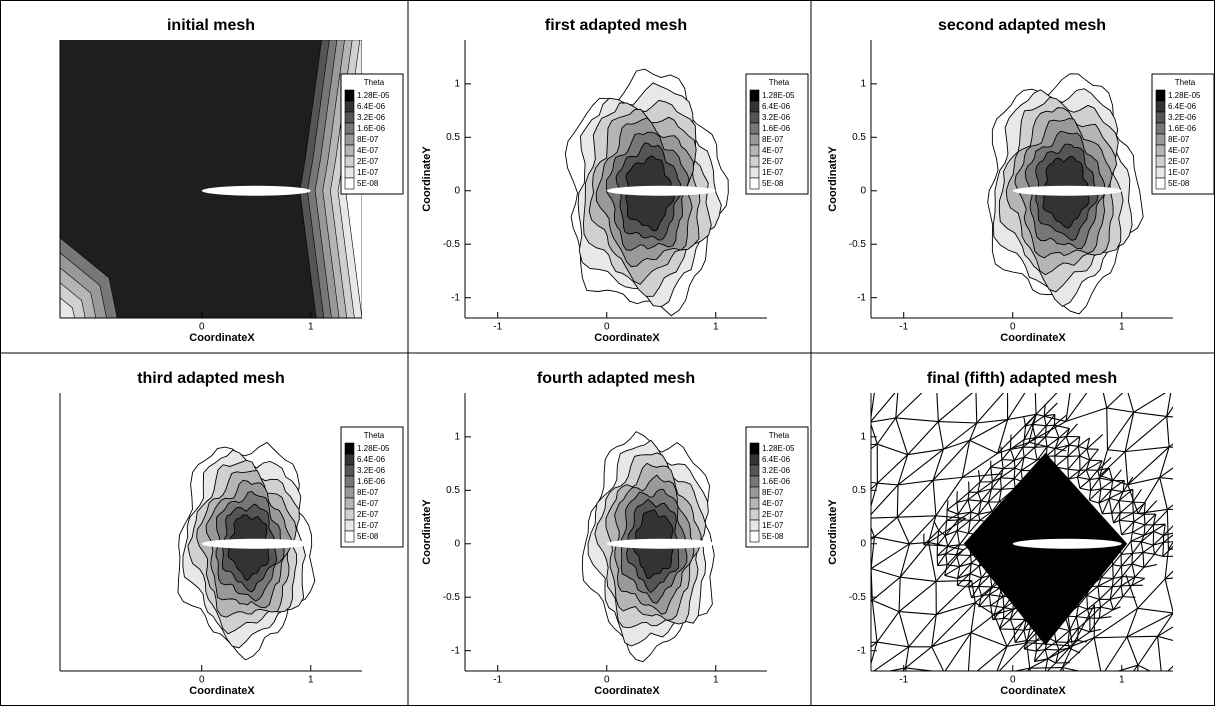 This screenshot has width=1215, height=706. Describe the element at coordinates (859, 490) in the screenshot. I see `y-tick-label: 0.5` at that location.